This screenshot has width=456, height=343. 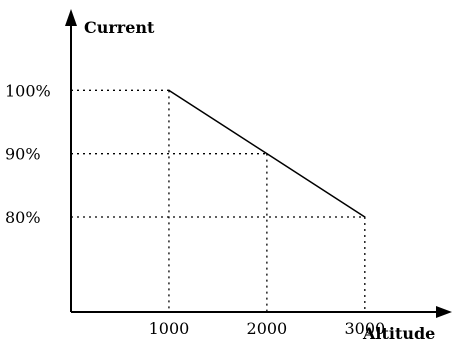 What do you see at coordinates (444, 312) in the screenshot?
I see `x-axis-arrow` at bounding box center [444, 312].